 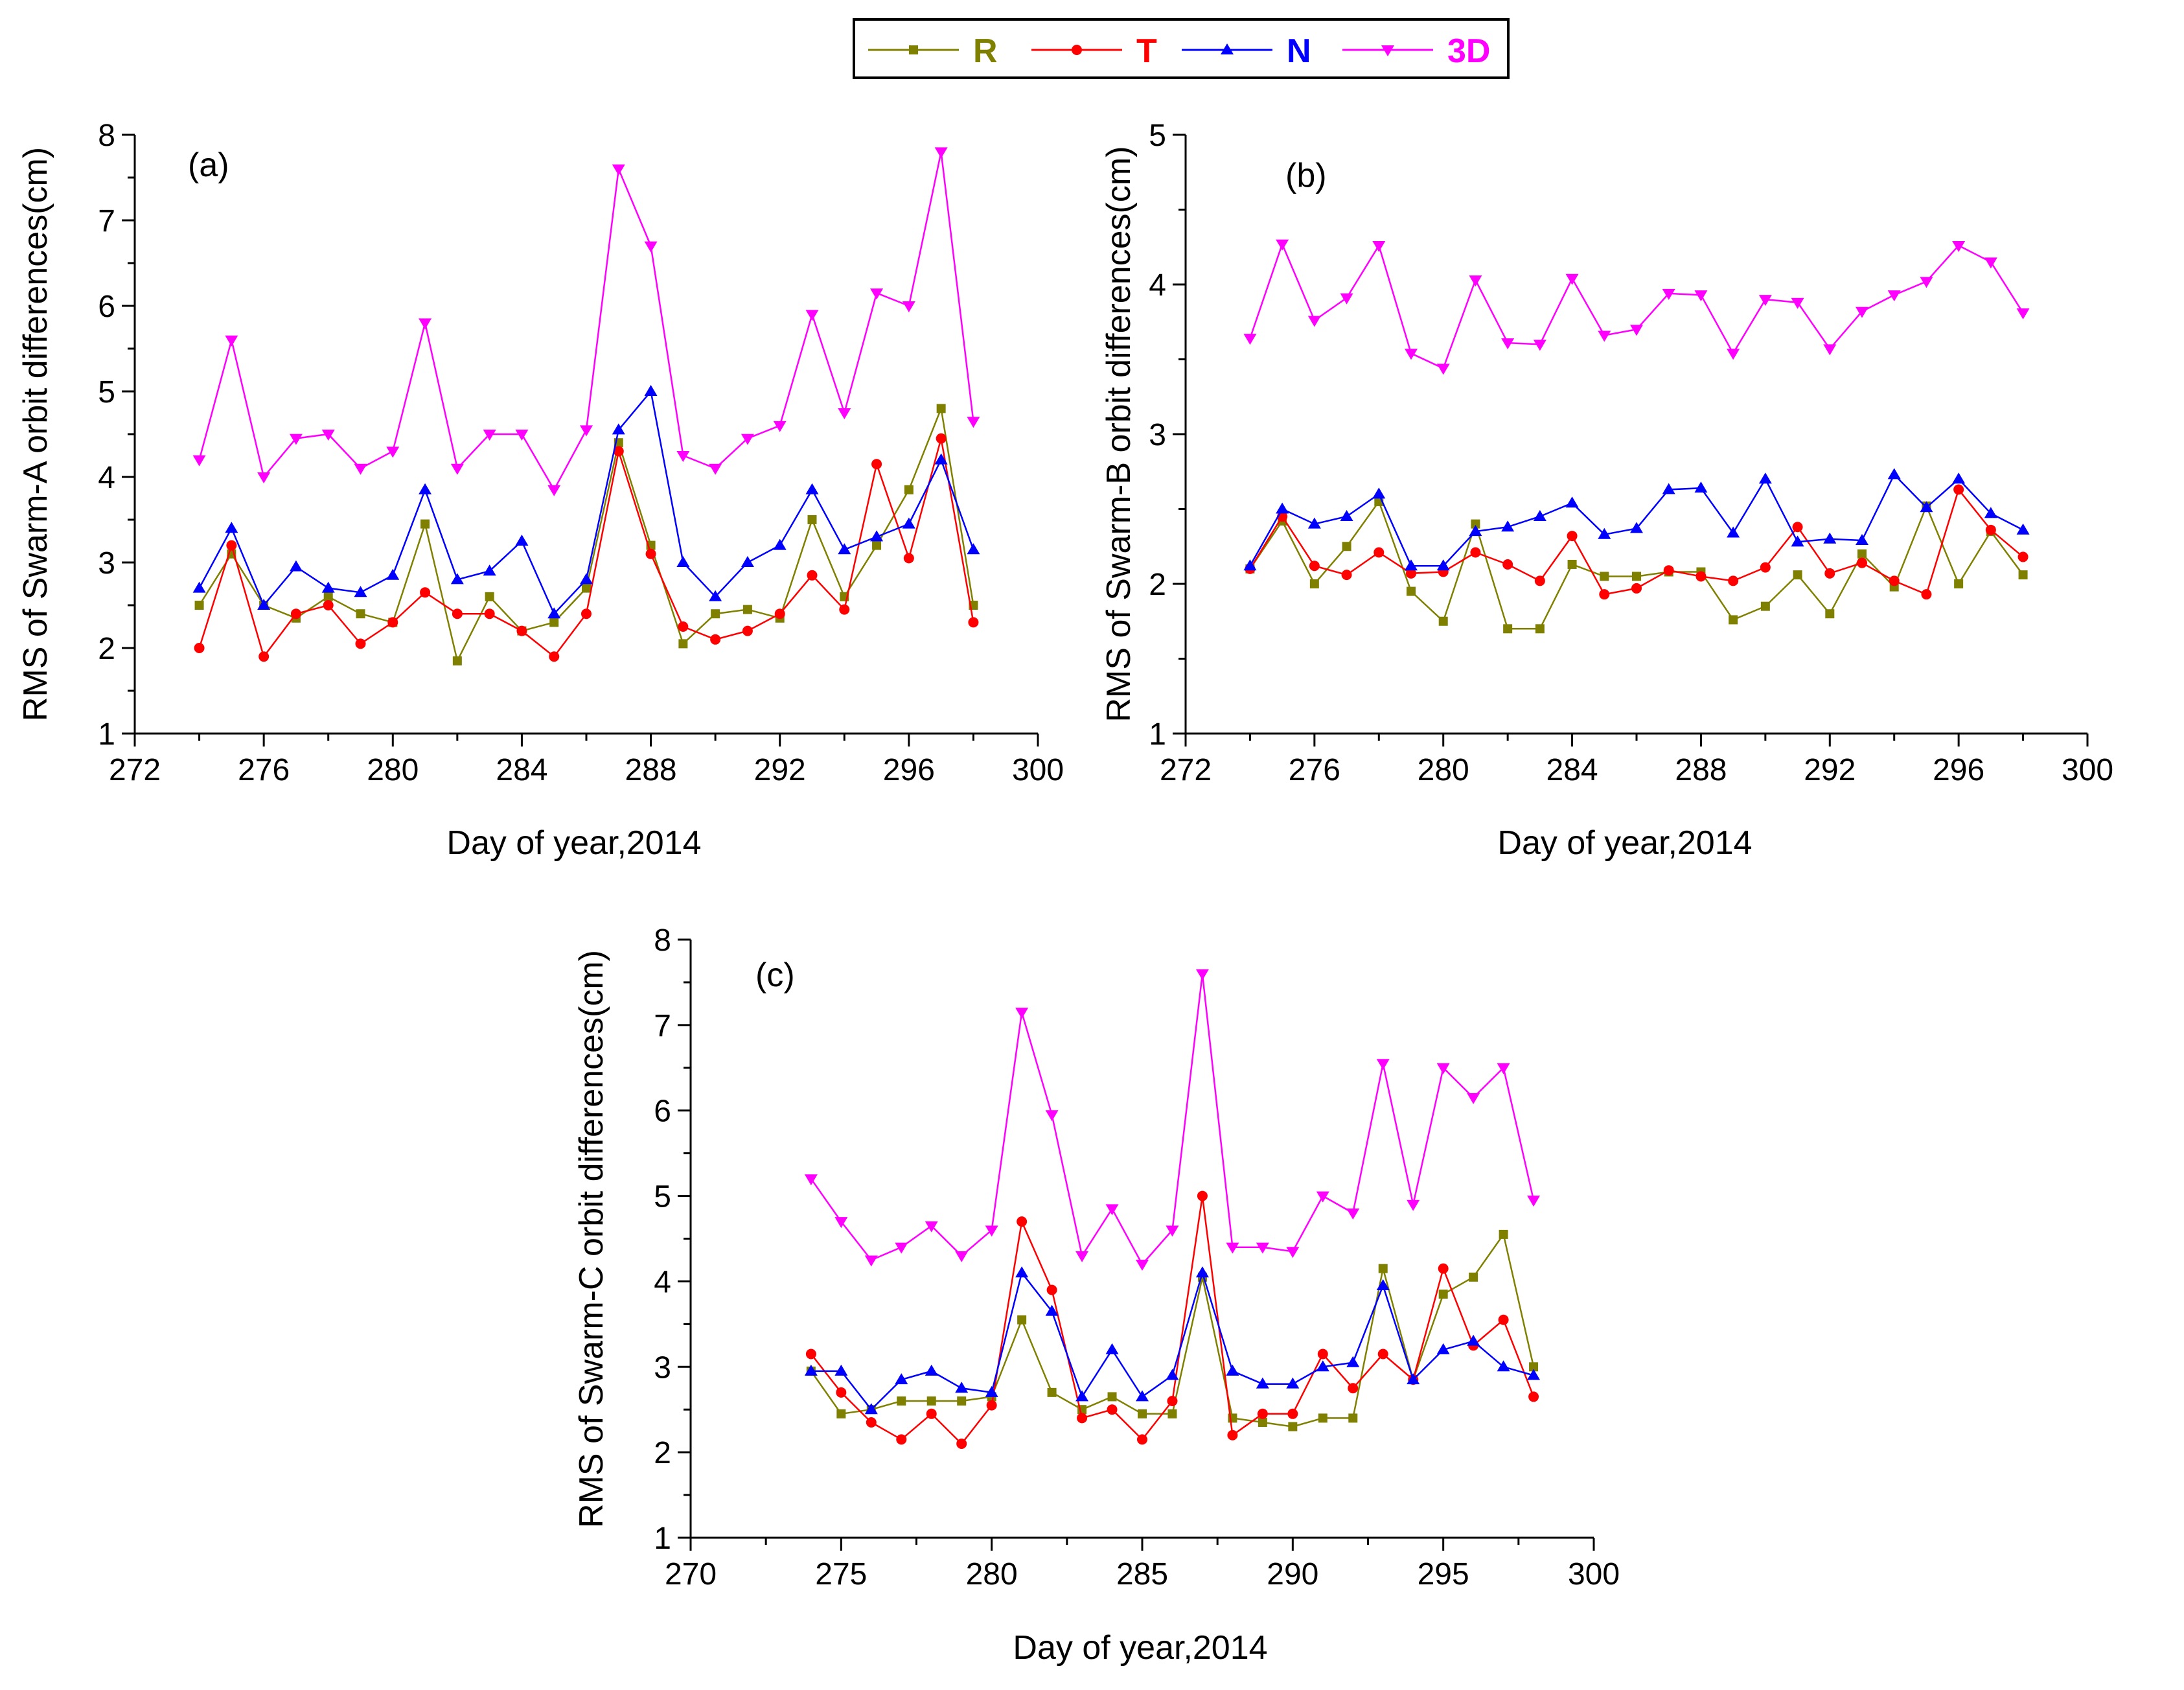 I want to click on x-tick-label: 280, so click(x=1443, y=770).